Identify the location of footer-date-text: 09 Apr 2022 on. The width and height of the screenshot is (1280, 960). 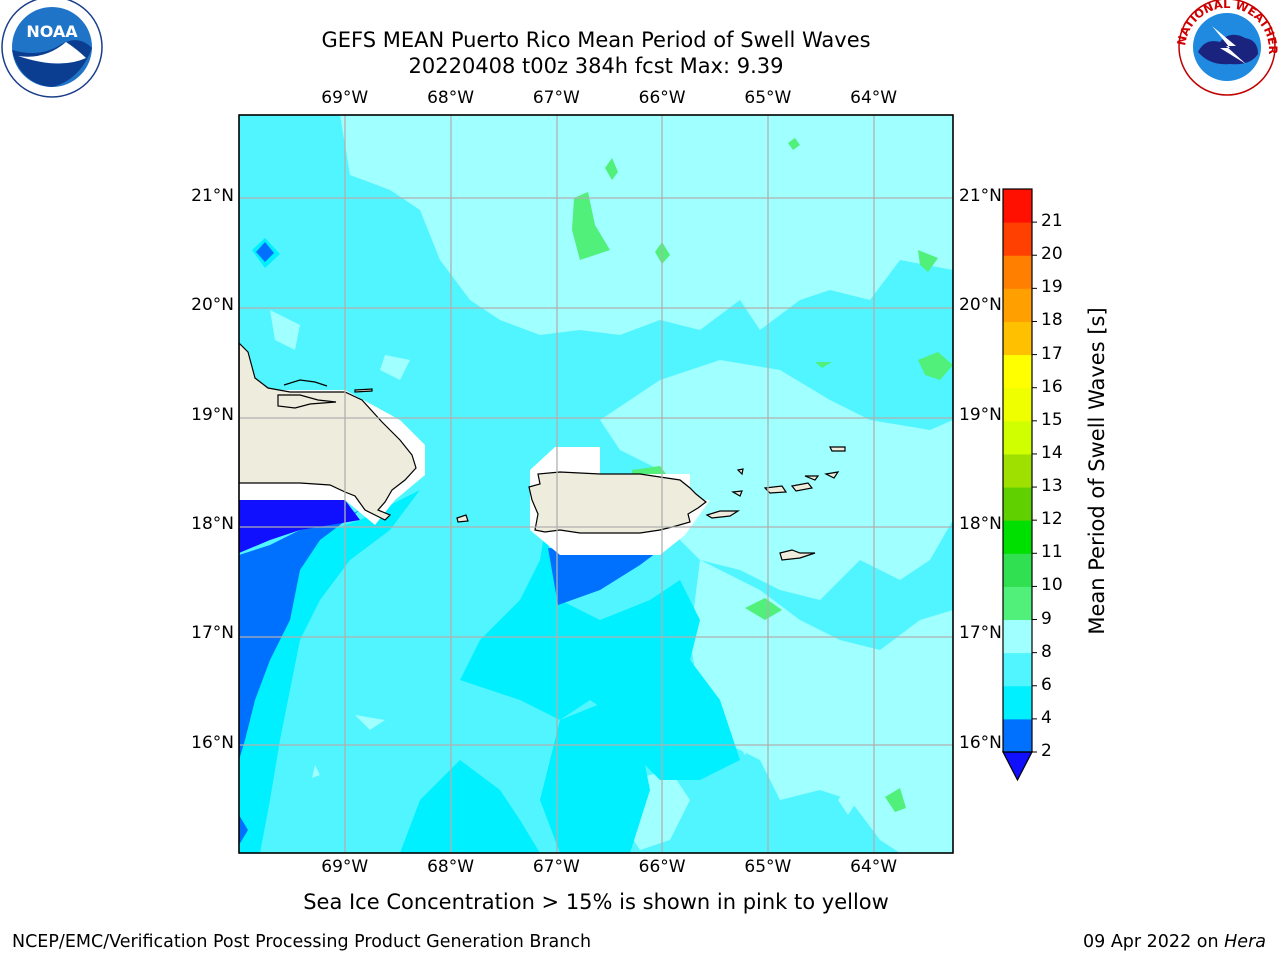
(1154, 942).